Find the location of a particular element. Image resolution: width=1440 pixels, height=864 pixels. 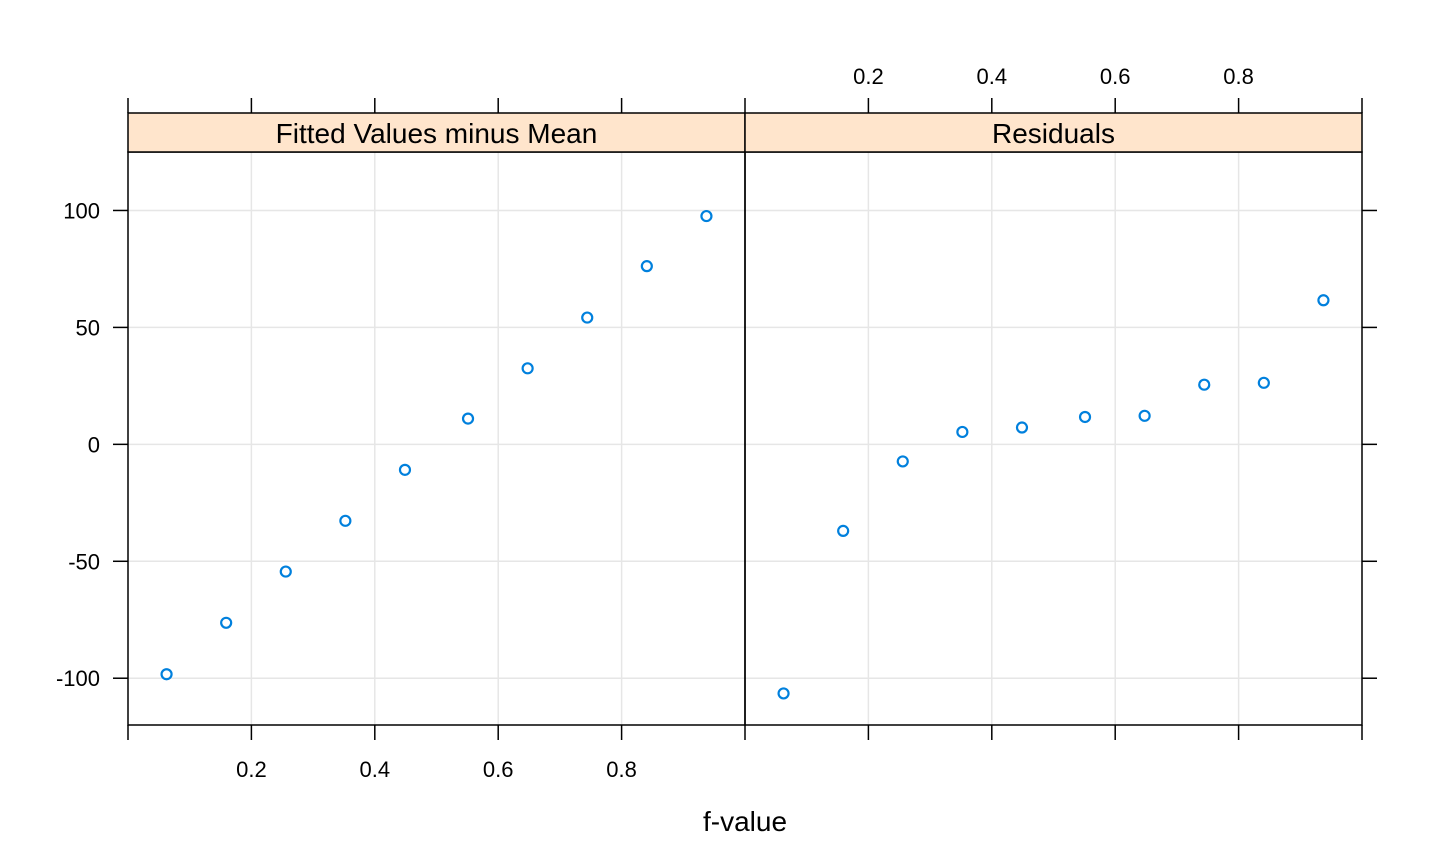

x-tick-label-bottom: 0.2 is located at coordinates (251, 769).